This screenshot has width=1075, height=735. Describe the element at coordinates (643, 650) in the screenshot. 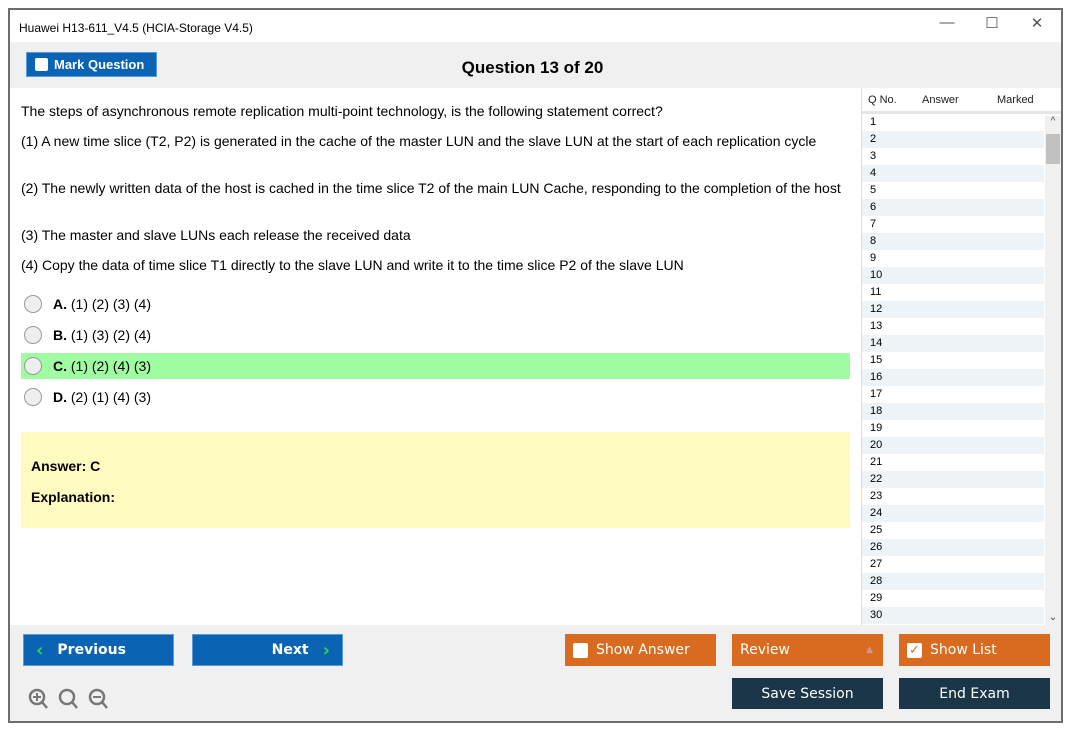

I see `show-answer-label: Show Answer` at that location.